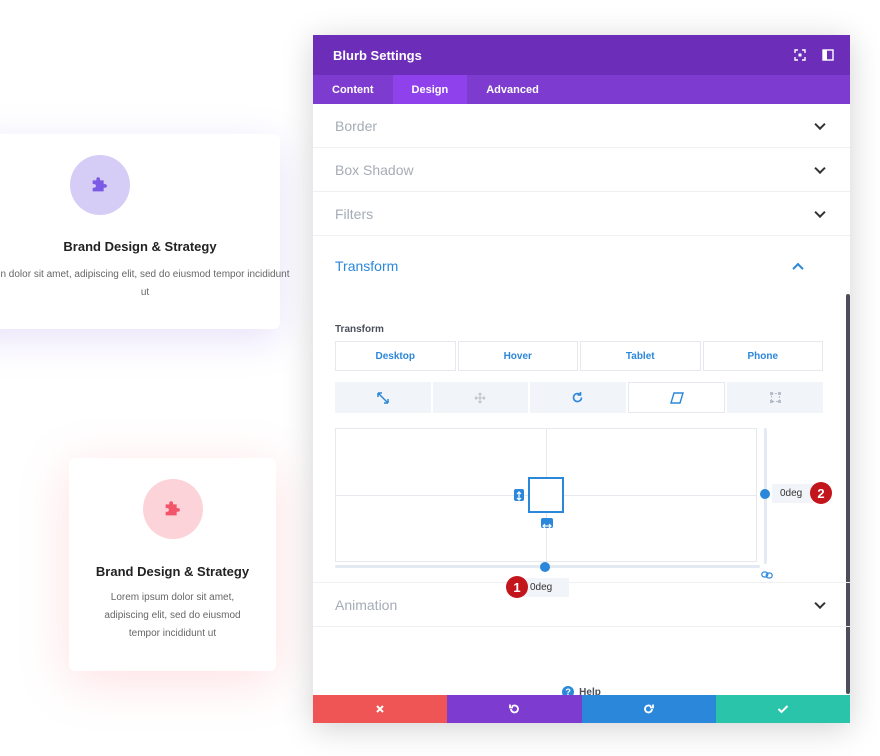  I want to click on skew-x-slider-knob, so click(545, 567).